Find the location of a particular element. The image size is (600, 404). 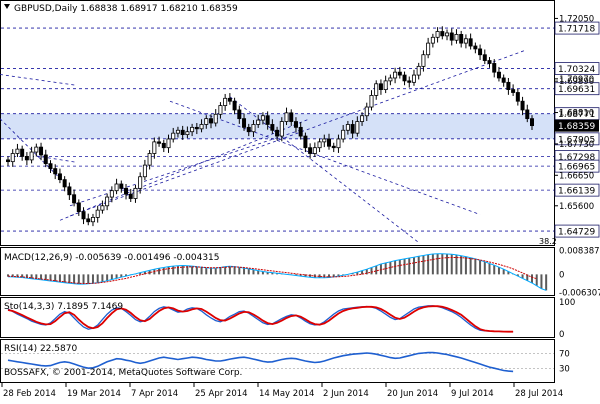

rsi-tick-label: 30 is located at coordinates (564, 370).